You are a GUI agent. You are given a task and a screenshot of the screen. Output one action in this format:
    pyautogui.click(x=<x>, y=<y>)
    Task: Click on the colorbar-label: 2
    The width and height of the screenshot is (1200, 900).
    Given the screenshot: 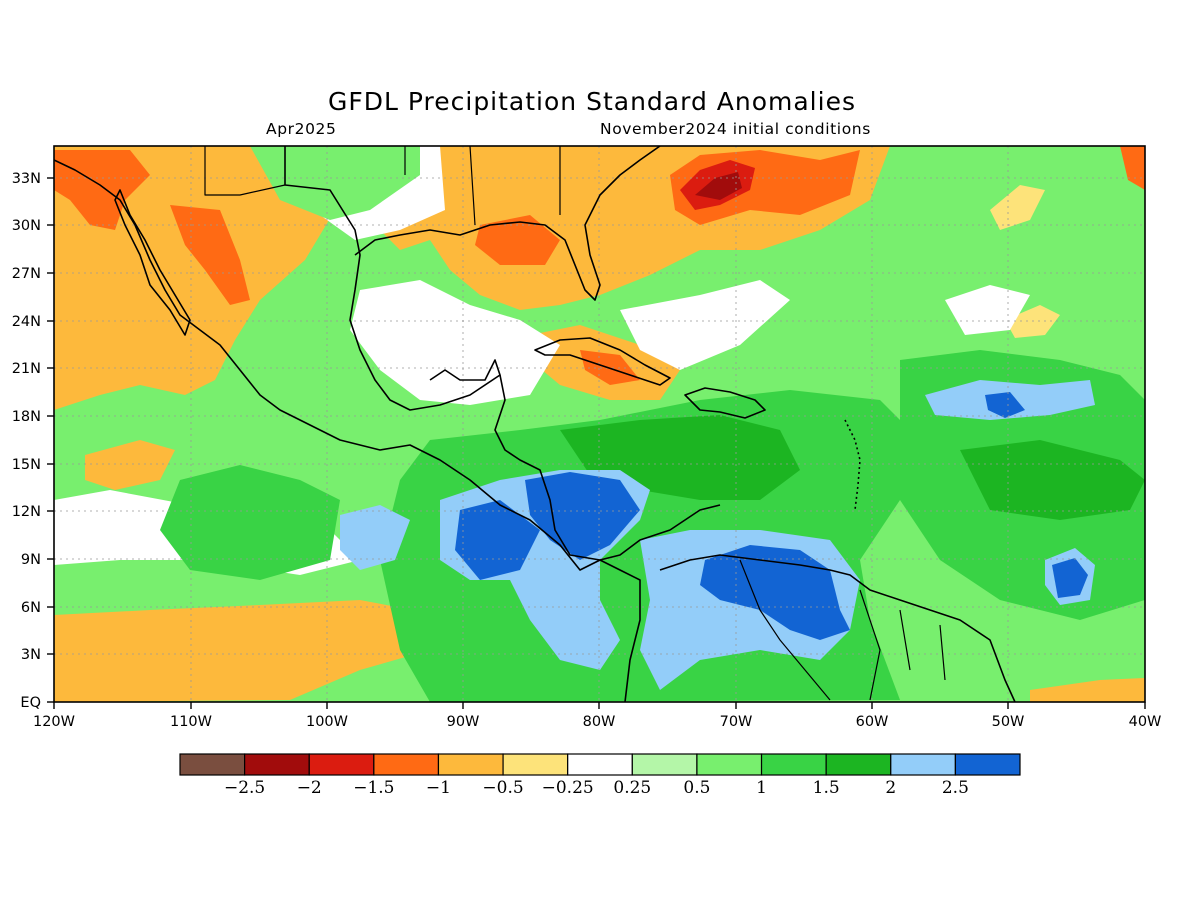 What is the action you would take?
    pyautogui.click(x=890, y=788)
    